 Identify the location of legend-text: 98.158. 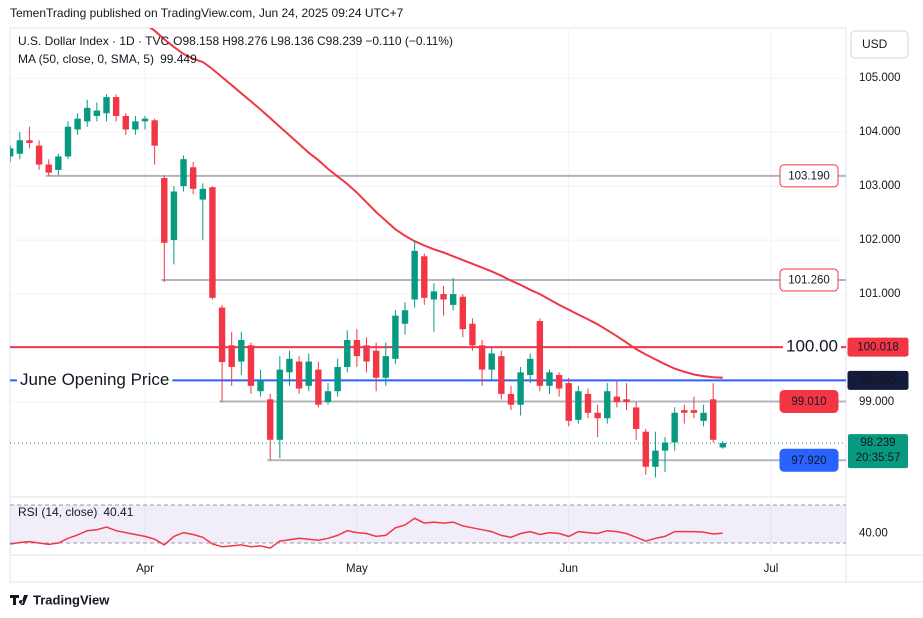
(201, 41).